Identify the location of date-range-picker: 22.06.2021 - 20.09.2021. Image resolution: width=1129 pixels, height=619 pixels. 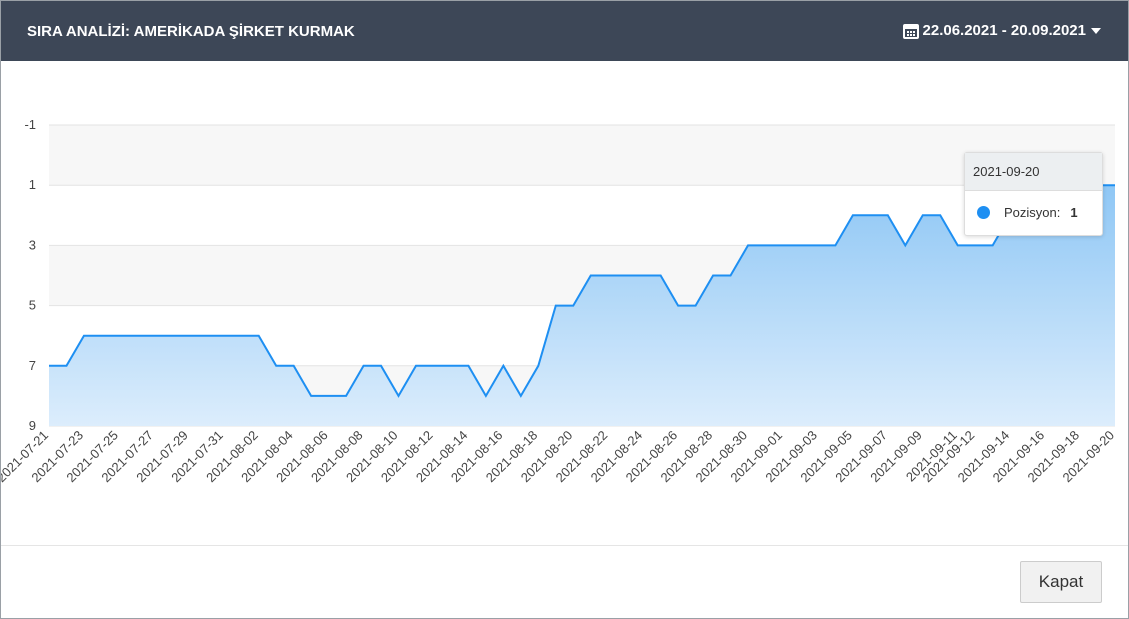
(1002, 30).